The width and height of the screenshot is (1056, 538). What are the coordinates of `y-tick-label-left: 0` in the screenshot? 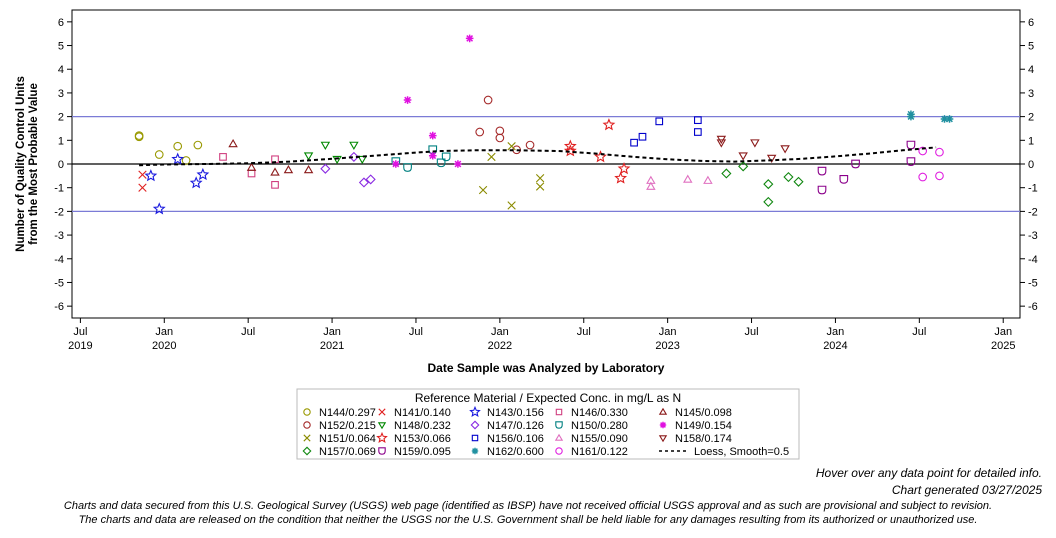 It's located at (61, 165).